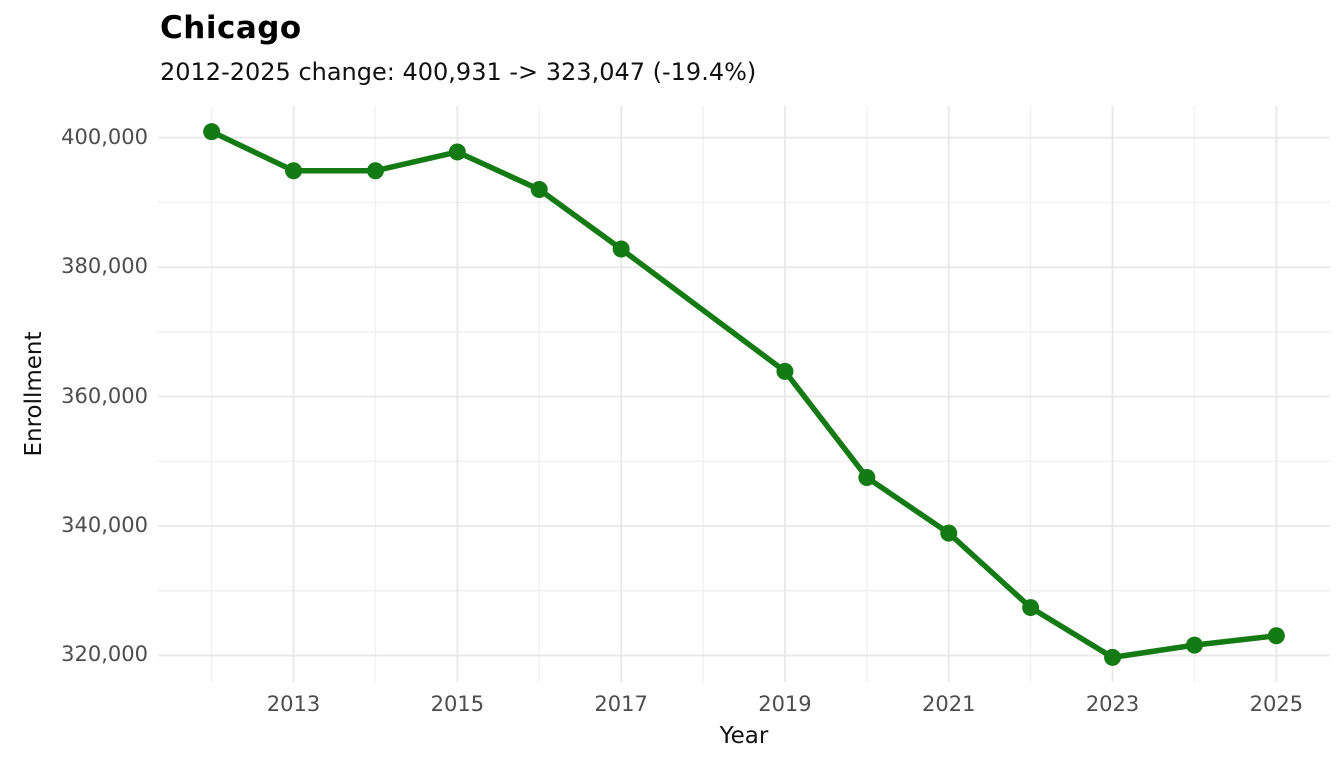 Image resolution: width=1344 pixels, height=768 pixels. What do you see at coordinates (34, 394) in the screenshot?
I see `y-axis-title: Enrollment` at bounding box center [34, 394].